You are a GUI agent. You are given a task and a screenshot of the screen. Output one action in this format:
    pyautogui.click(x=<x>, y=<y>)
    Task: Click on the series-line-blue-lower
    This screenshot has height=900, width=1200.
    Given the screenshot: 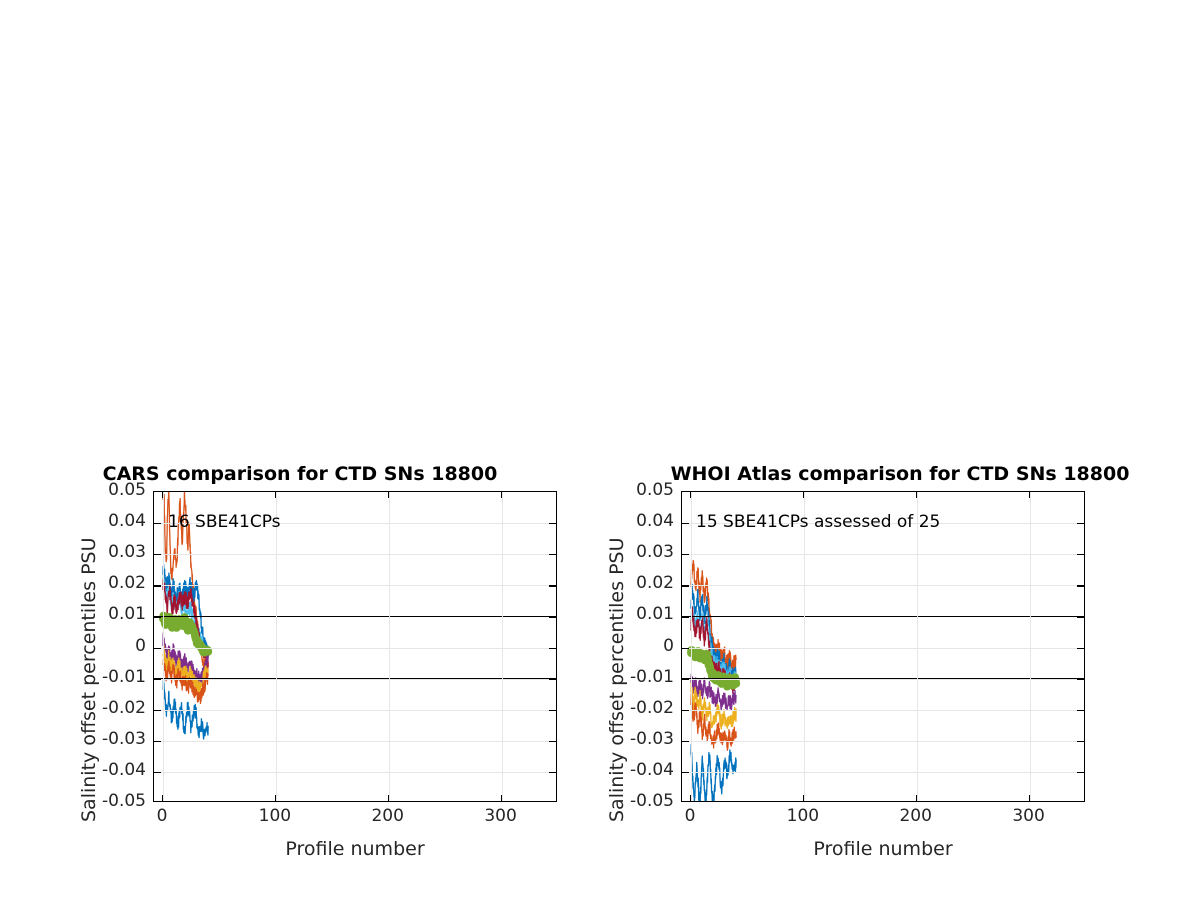 What is the action you would take?
    pyautogui.click(x=713, y=772)
    